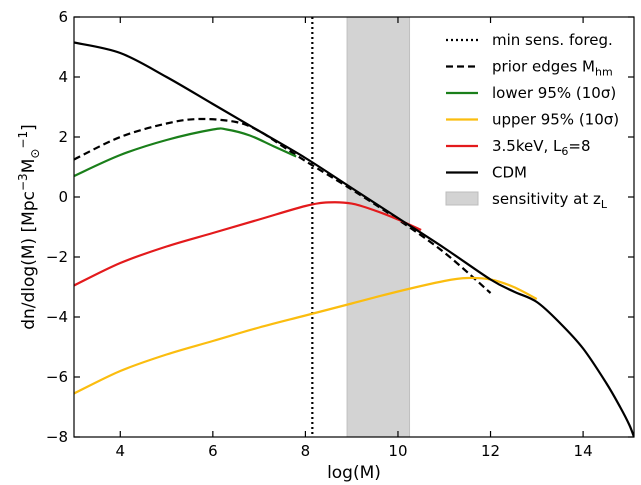  I want to click on y-tick-label: −4, so click(57, 317).